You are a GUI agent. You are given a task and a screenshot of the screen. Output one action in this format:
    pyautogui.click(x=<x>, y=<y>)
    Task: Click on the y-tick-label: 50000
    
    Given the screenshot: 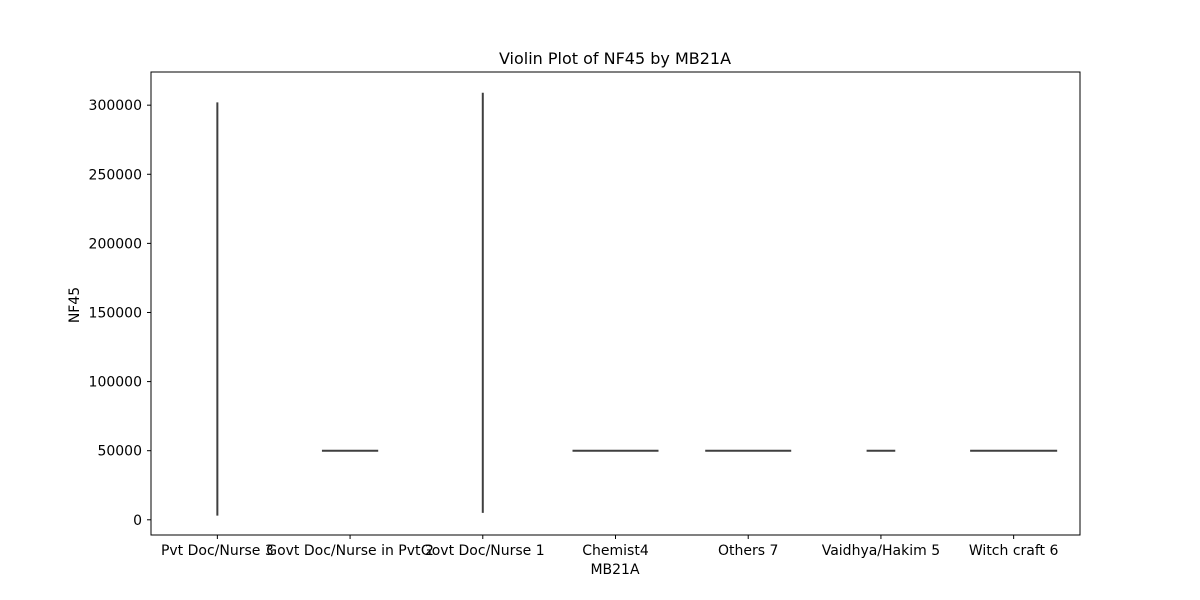 What is the action you would take?
    pyautogui.click(x=119, y=452)
    